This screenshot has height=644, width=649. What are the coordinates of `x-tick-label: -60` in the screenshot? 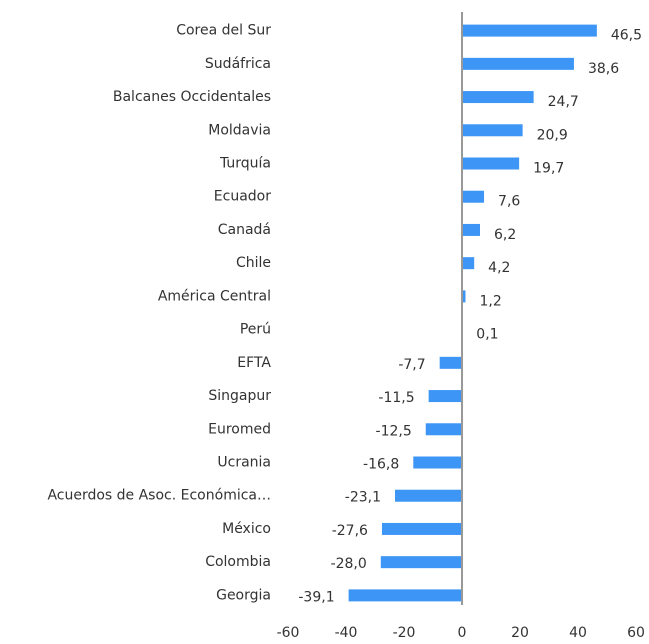 It's located at (288, 633).